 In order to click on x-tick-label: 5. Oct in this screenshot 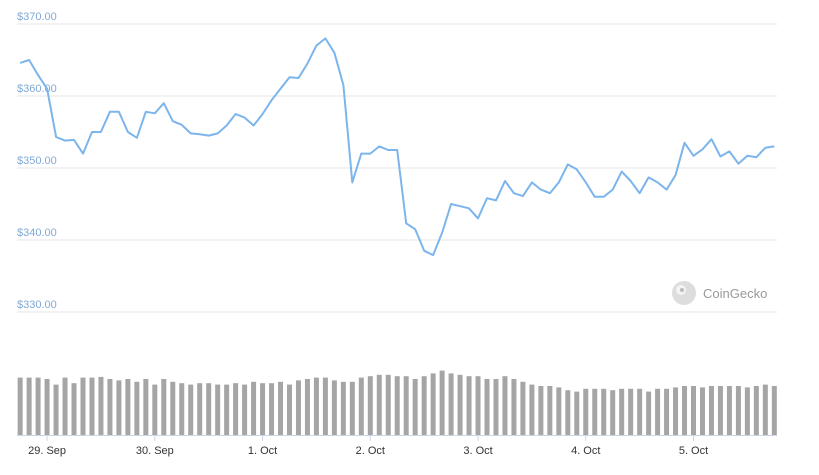, I will do `click(693, 451)`.